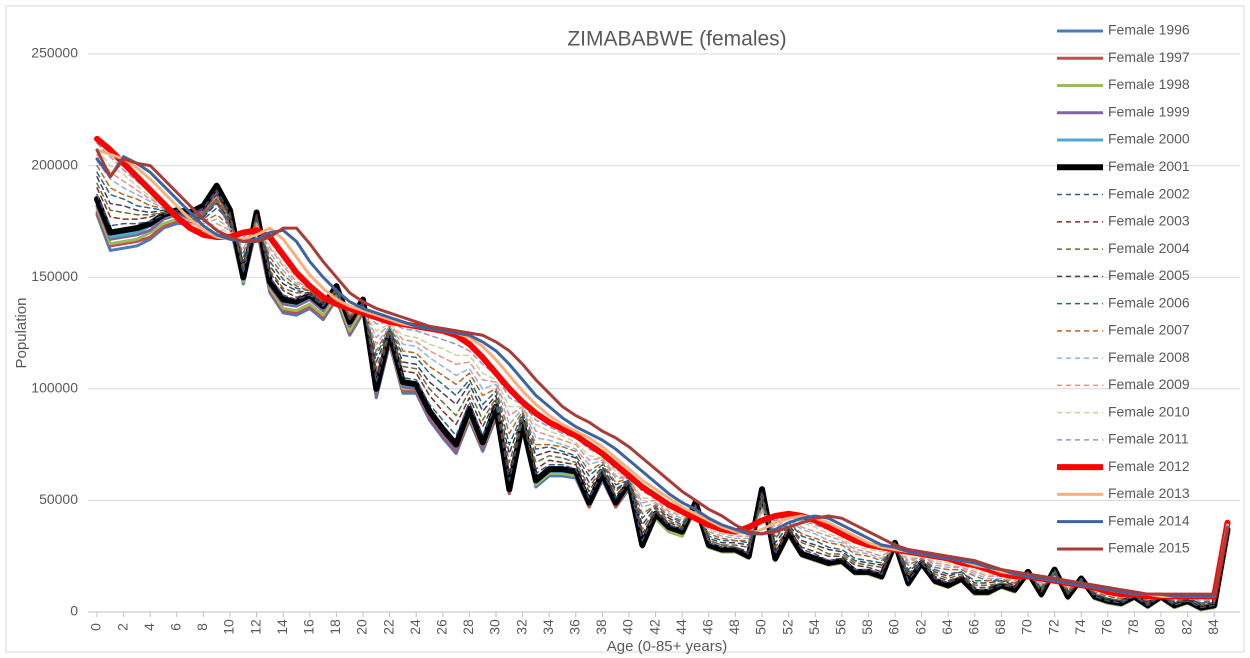 Image resolution: width=1250 pixels, height=658 pixels. Describe the element at coordinates (388, 627) in the screenshot. I see `x-tick-label: 22` at that location.